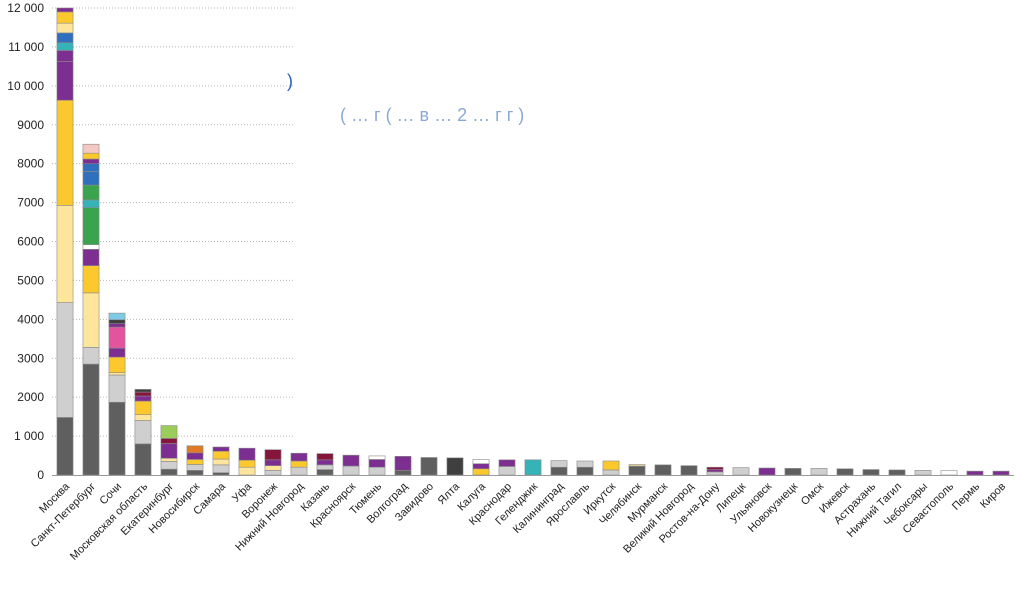  Describe the element at coordinates (30, 242) in the screenshot. I see `y-tick-label: 6000` at that location.